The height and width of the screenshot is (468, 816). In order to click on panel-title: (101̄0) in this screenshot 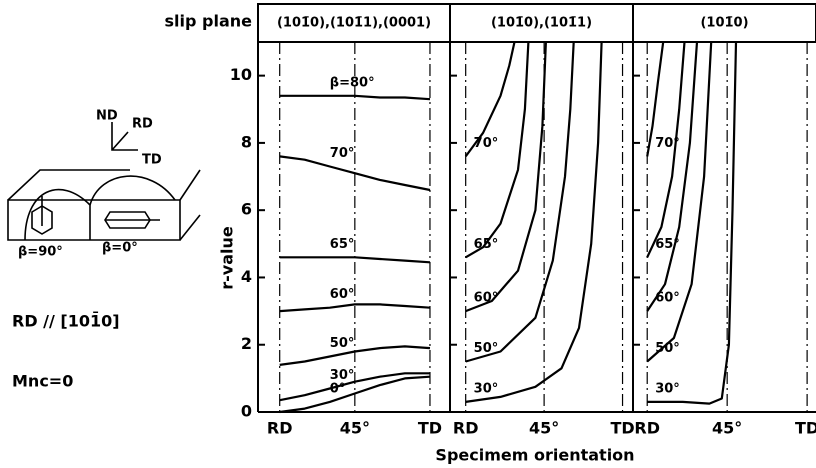, I will do `click(724, 23)`.